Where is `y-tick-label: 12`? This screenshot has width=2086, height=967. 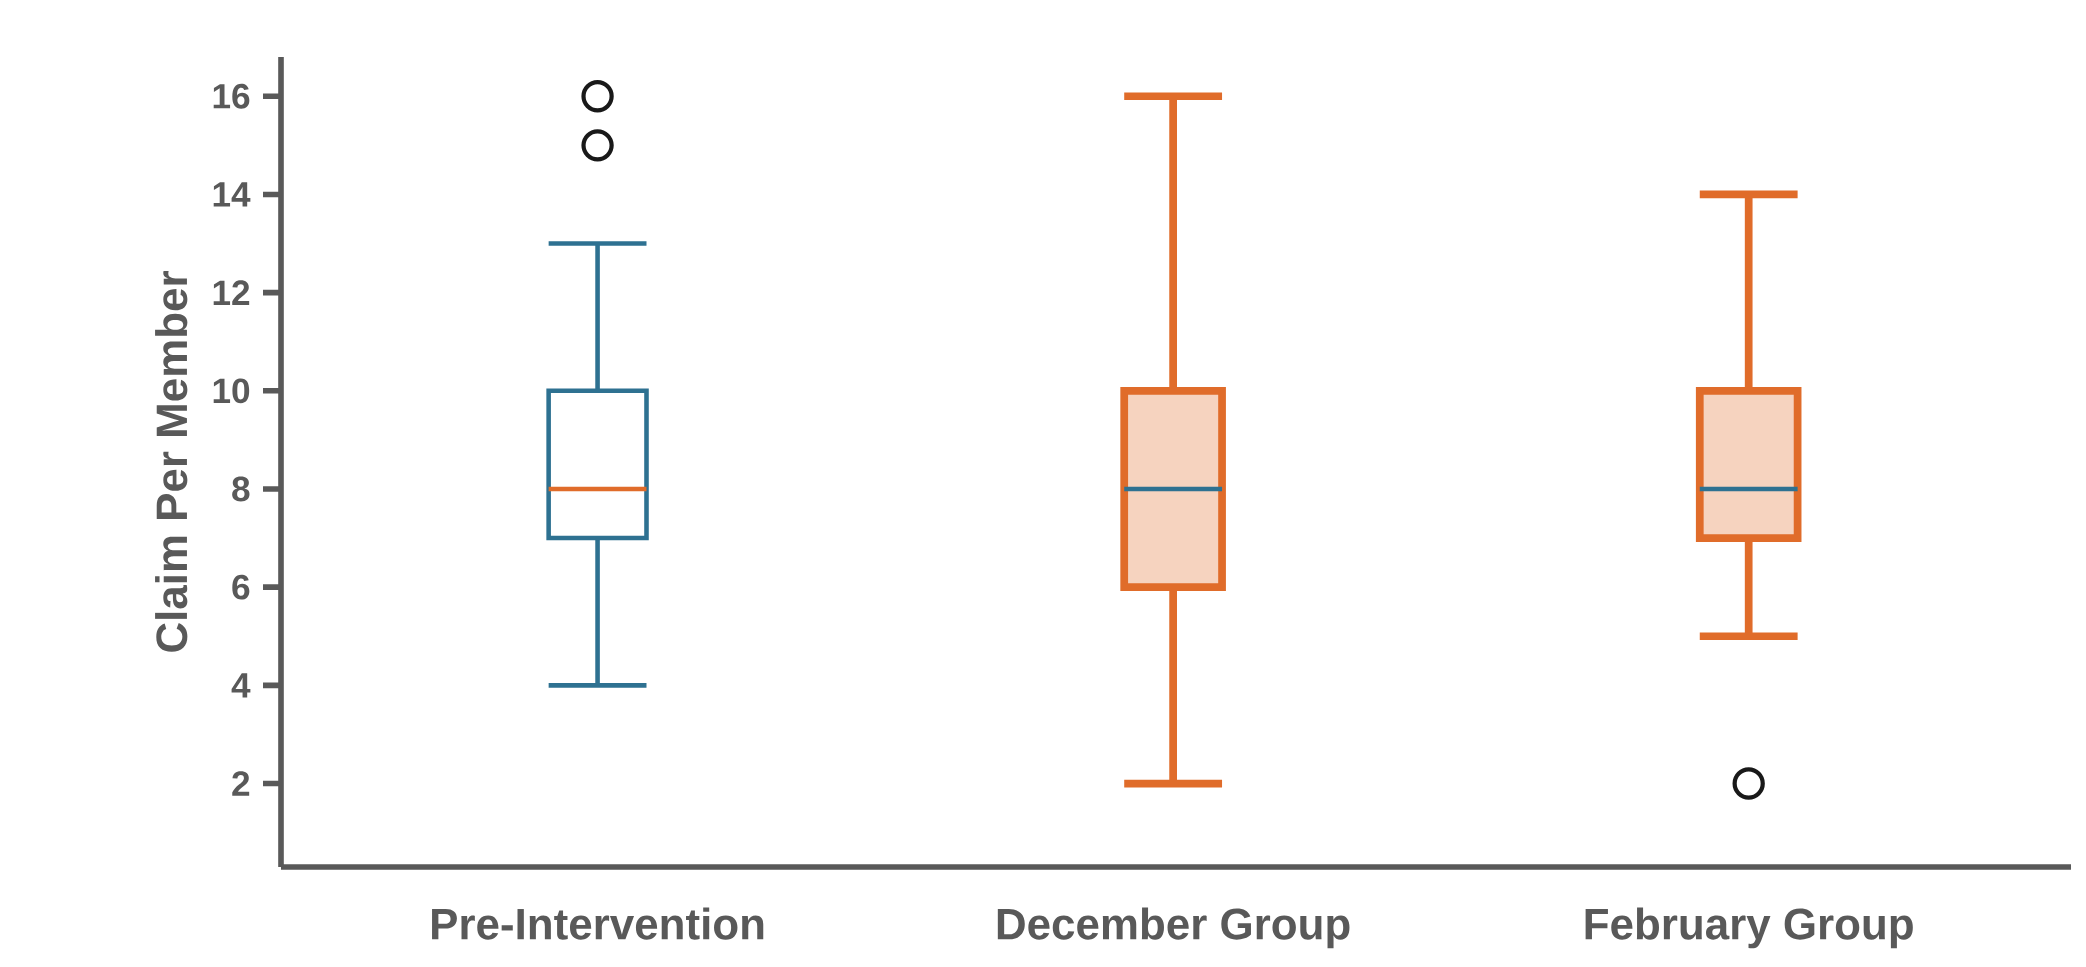 y-tick-label: 12 is located at coordinates (231, 292).